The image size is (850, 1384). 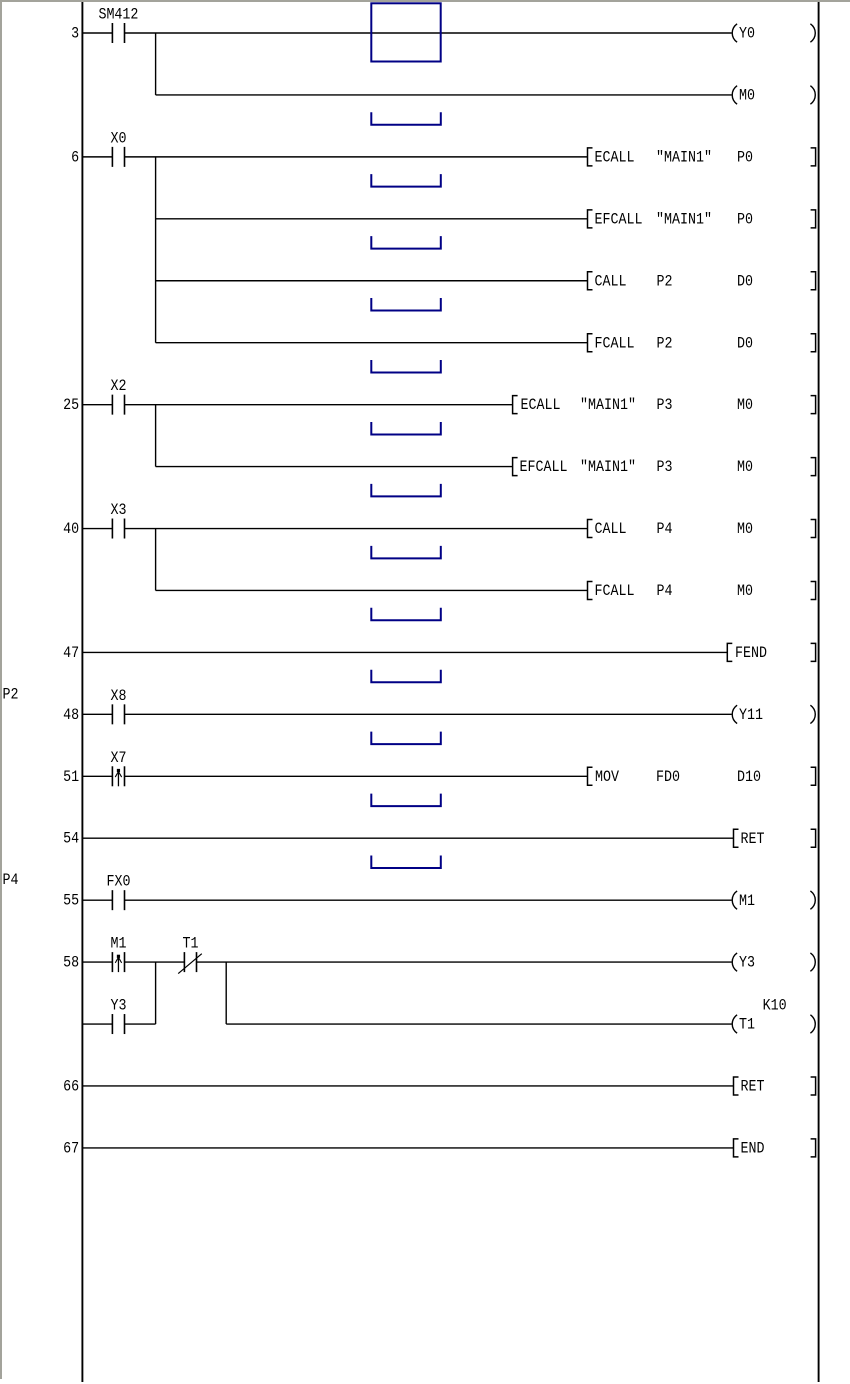 What do you see at coordinates (71, 1086) in the screenshot?
I see `svg-text: 66` at bounding box center [71, 1086].